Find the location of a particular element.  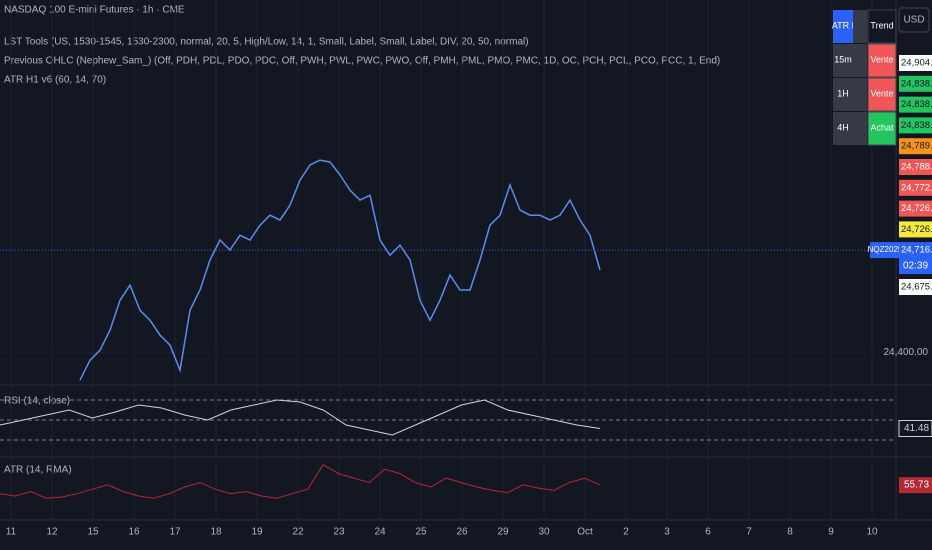

price-label: 24,788.40 is located at coordinates (916, 167).